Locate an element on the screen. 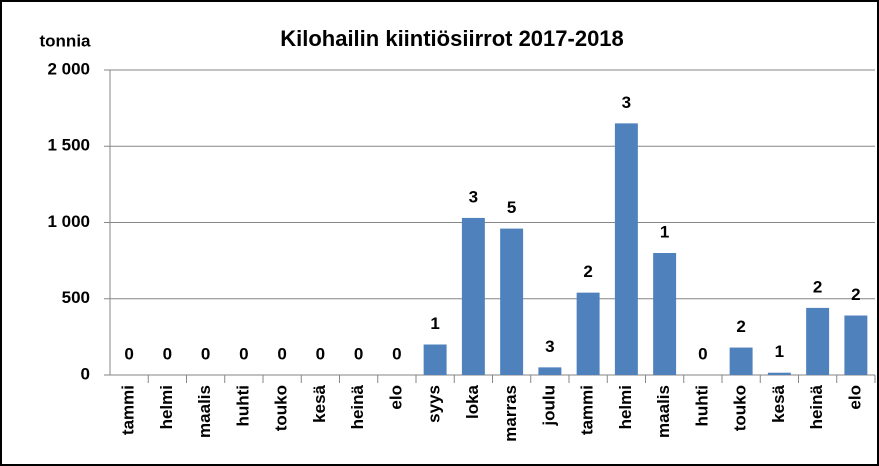 This screenshot has width=879, height=466. y-tick-label: 1 500 is located at coordinates (68, 145).